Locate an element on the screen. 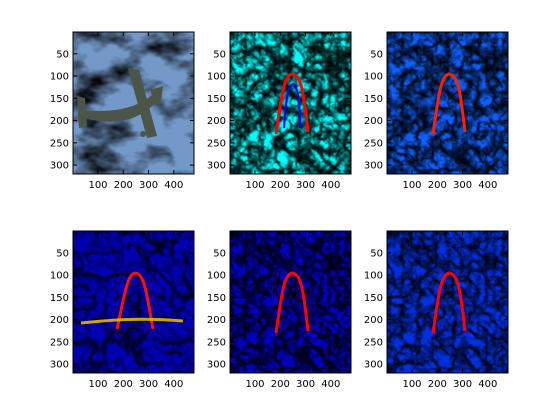 The height and width of the screenshot is (420, 560). heatmap-high is located at coordinates (133, 302).